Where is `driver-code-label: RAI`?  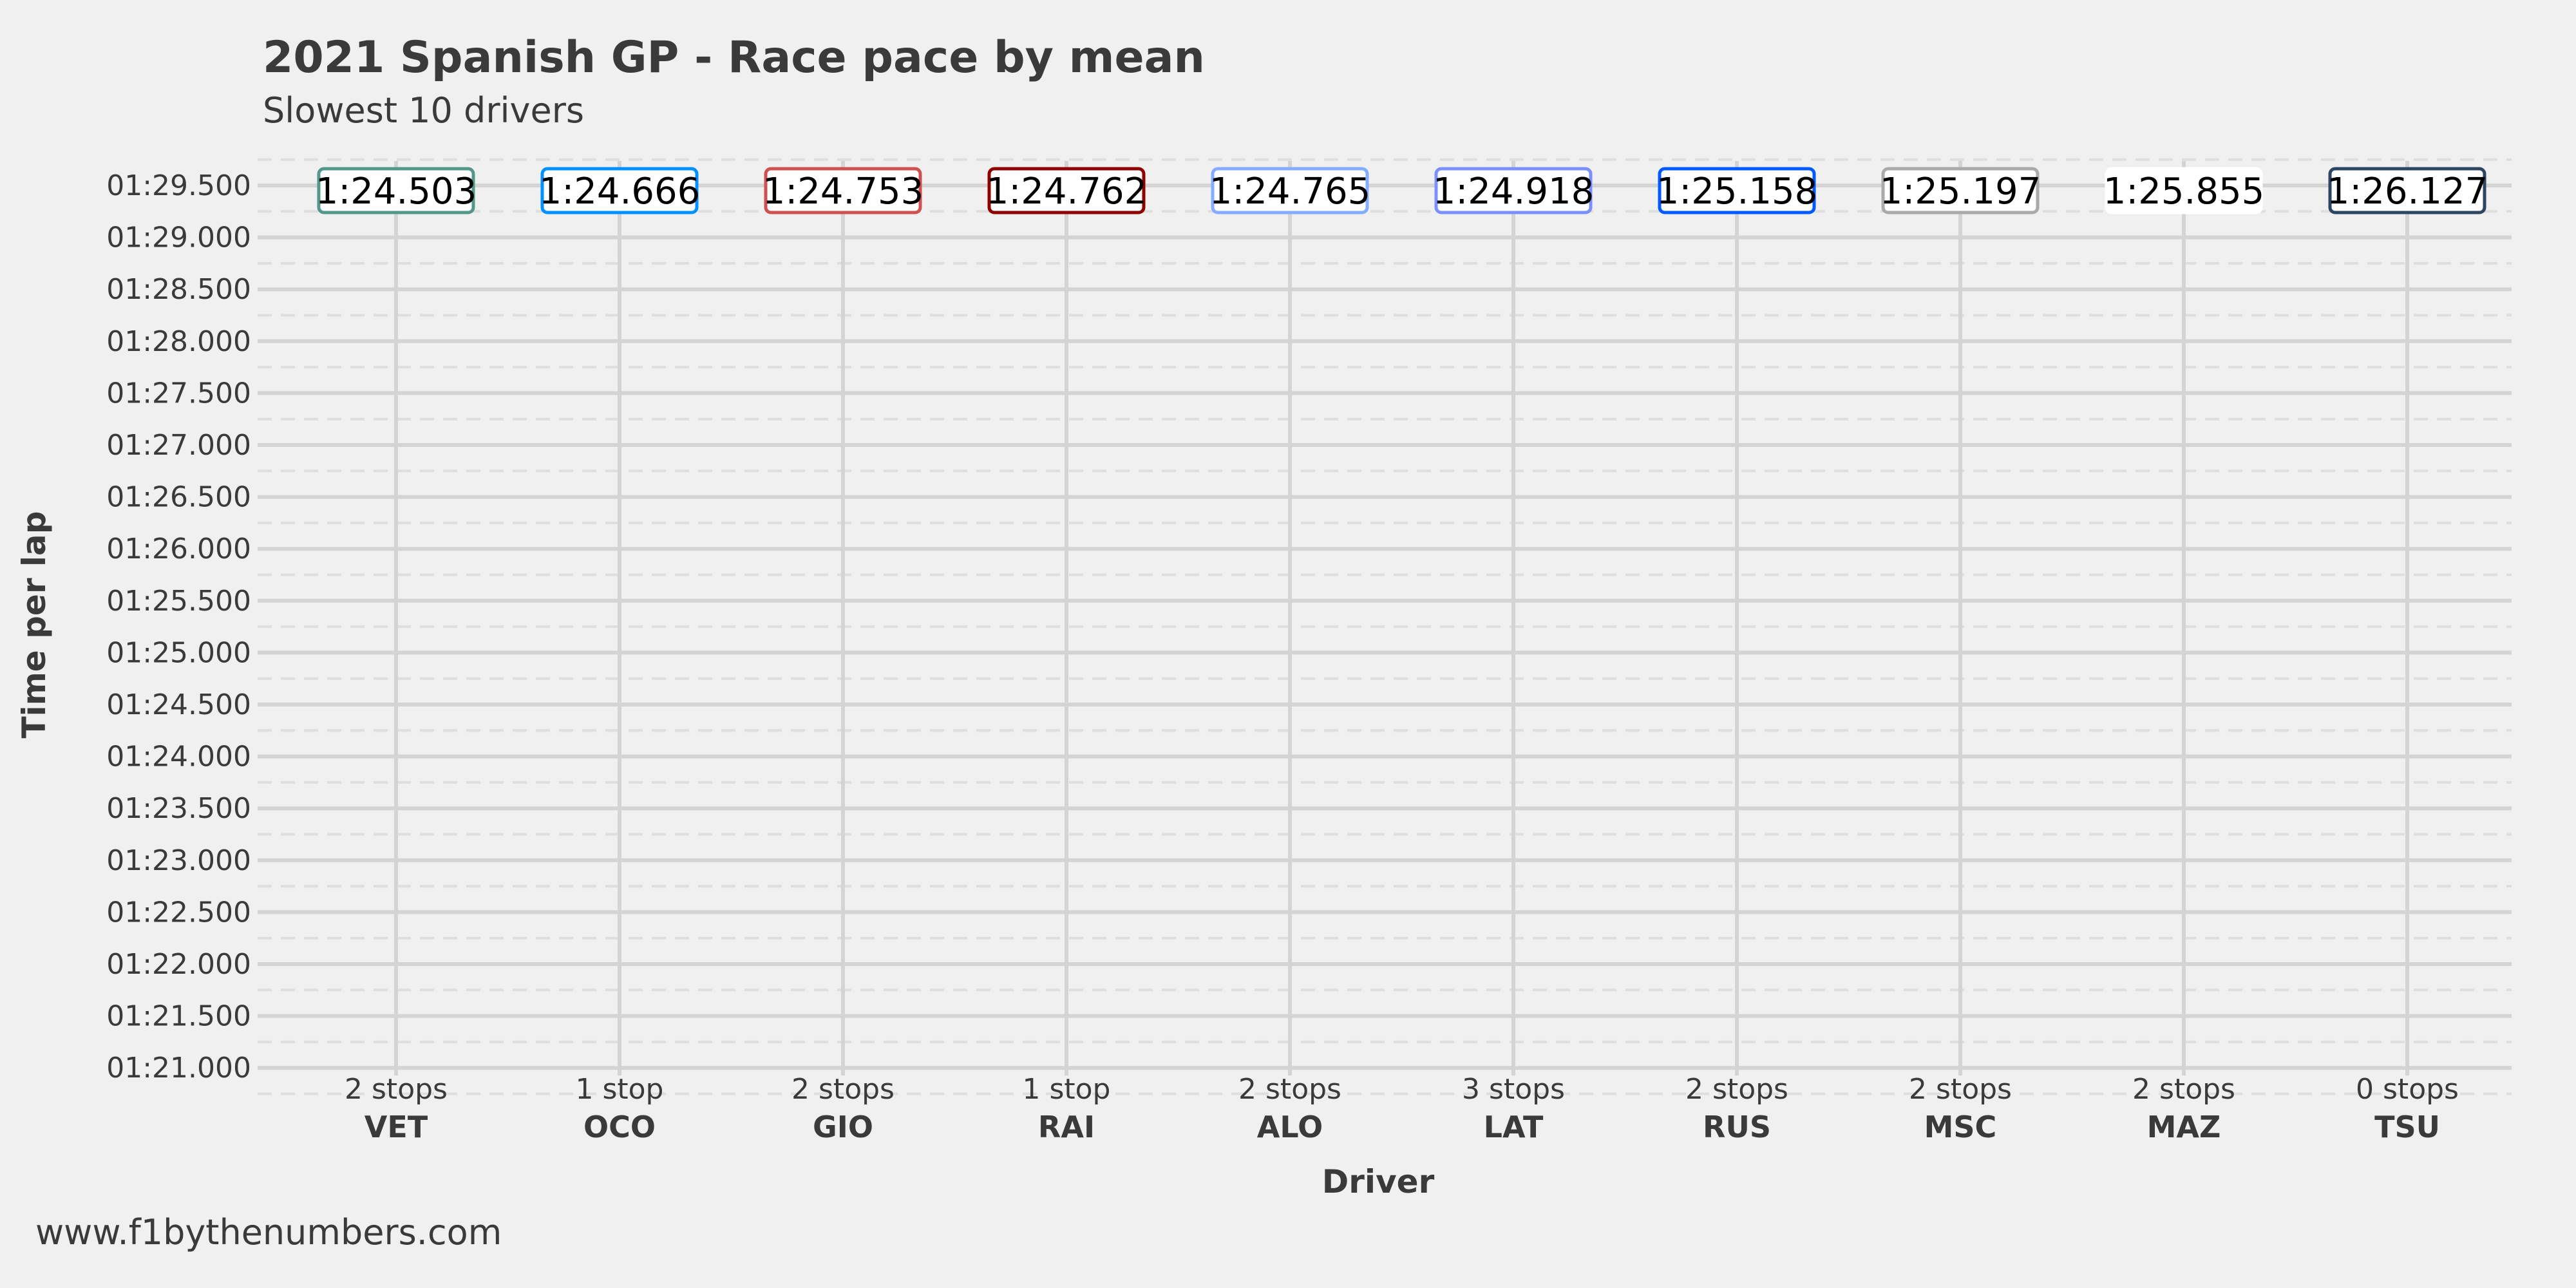 driver-code-label: RAI is located at coordinates (1066, 1127).